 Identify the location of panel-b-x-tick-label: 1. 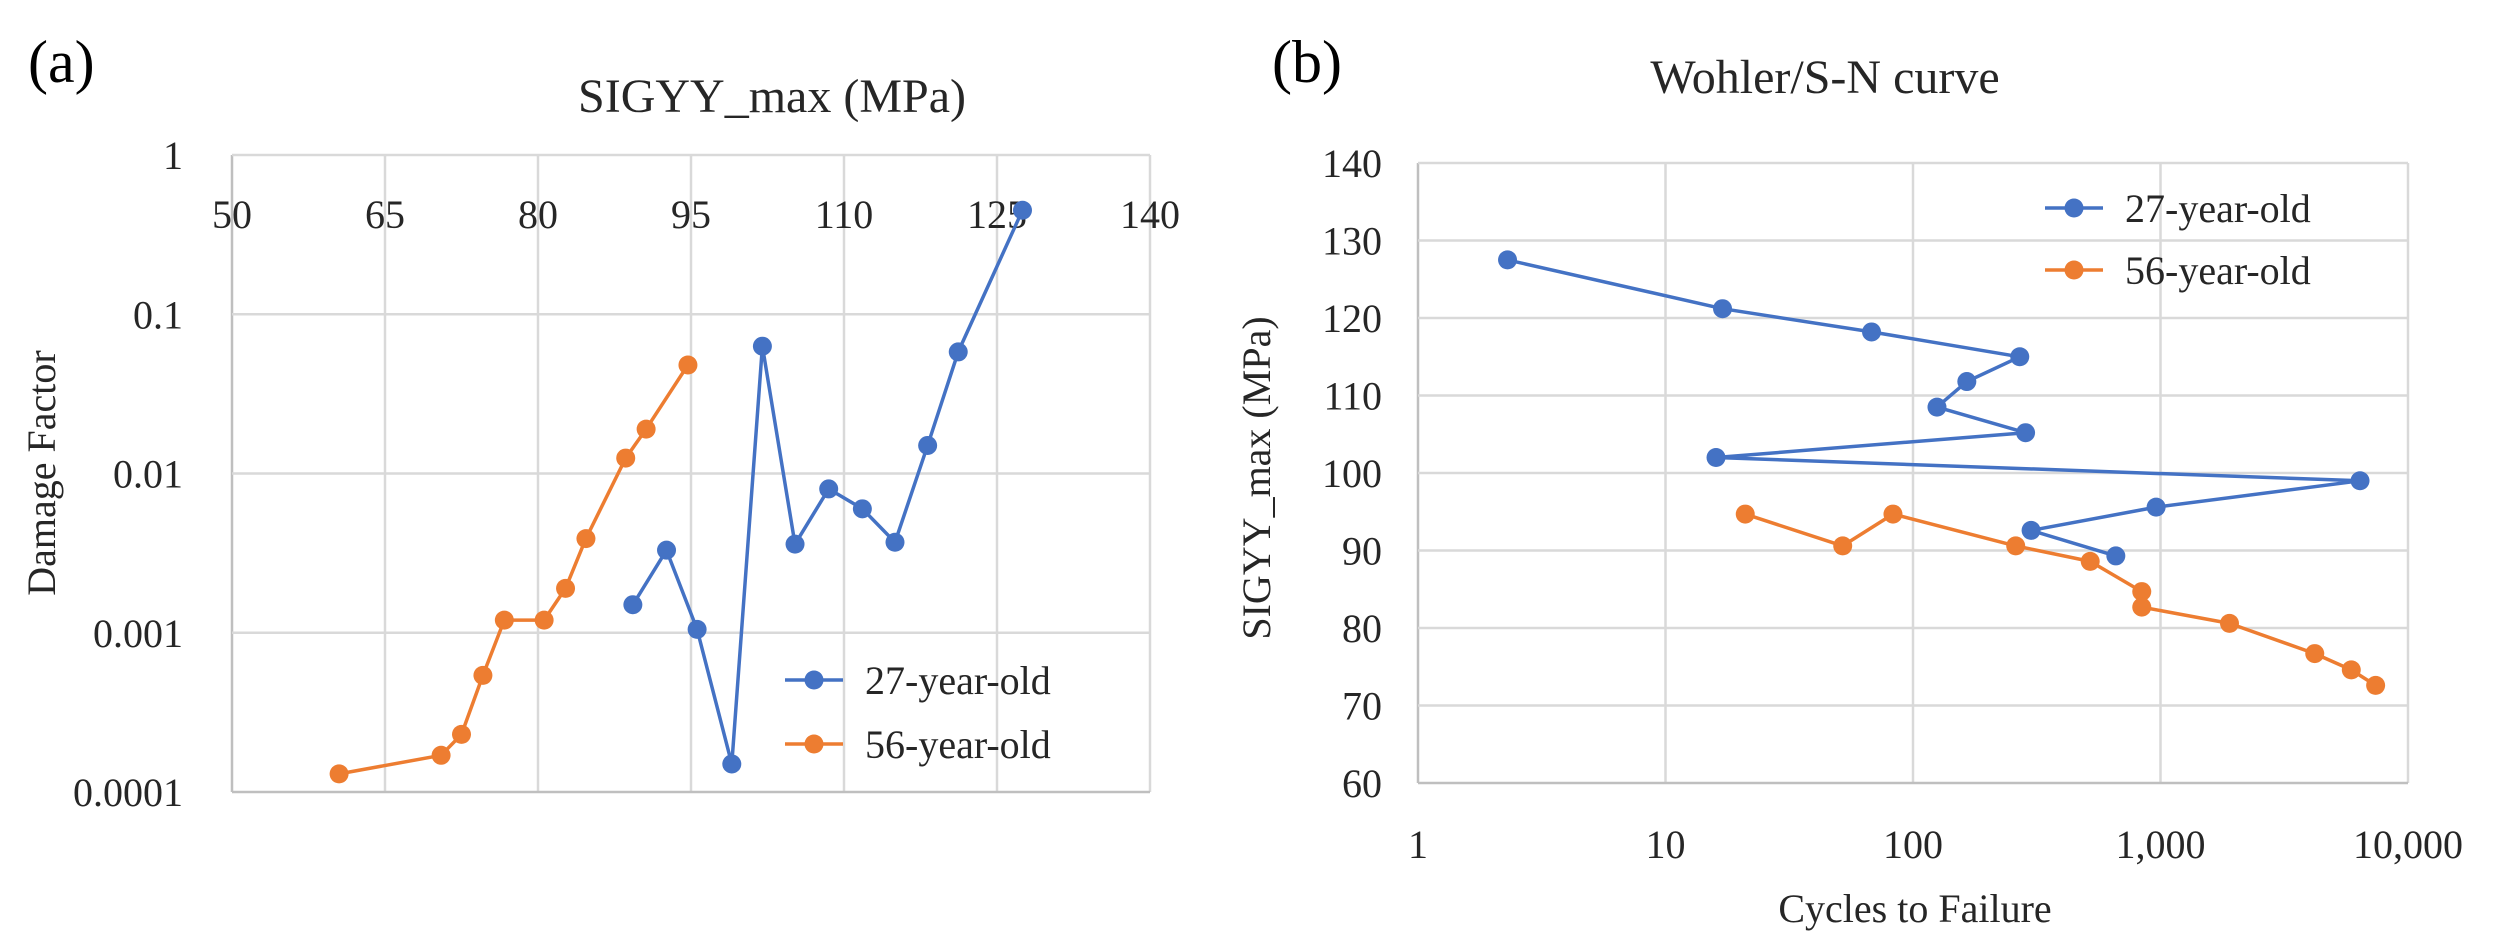
(1418, 844).